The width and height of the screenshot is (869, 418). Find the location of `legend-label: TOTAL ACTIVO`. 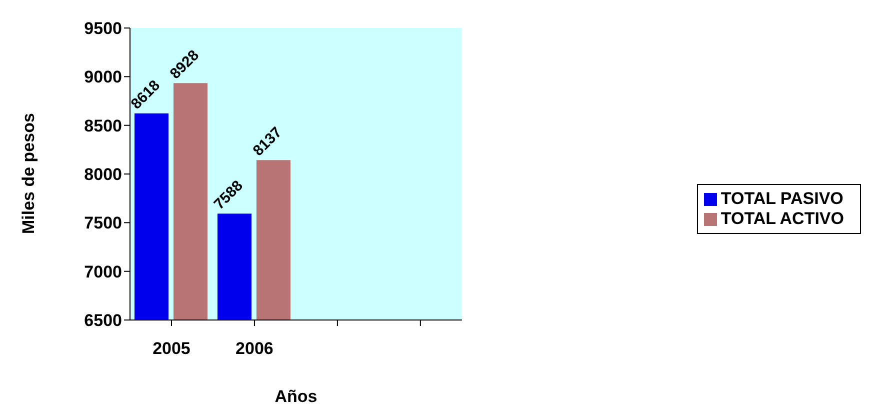

legend-label: TOTAL ACTIVO is located at coordinates (782, 218).